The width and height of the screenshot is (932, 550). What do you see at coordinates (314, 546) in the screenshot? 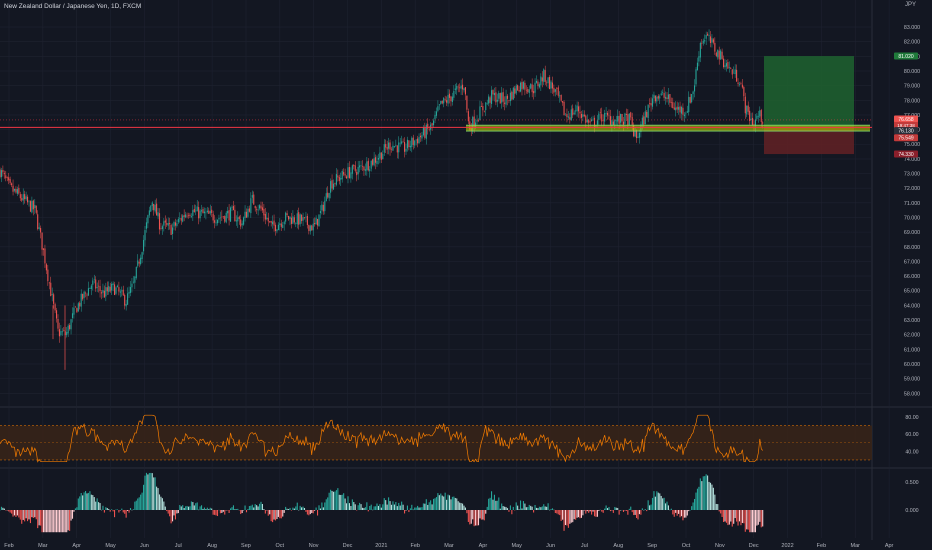
I see `x-tick-label: Nov` at bounding box center [314, 546].